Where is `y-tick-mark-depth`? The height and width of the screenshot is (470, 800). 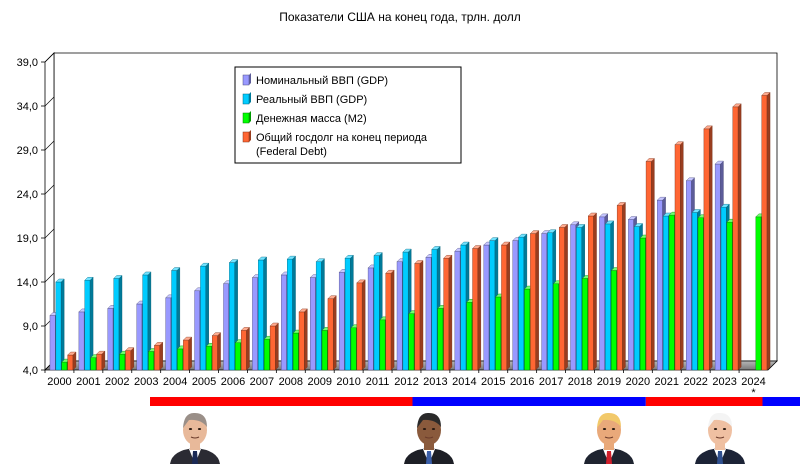 y-tick-mark-depth is located at coordinates (49, 277).